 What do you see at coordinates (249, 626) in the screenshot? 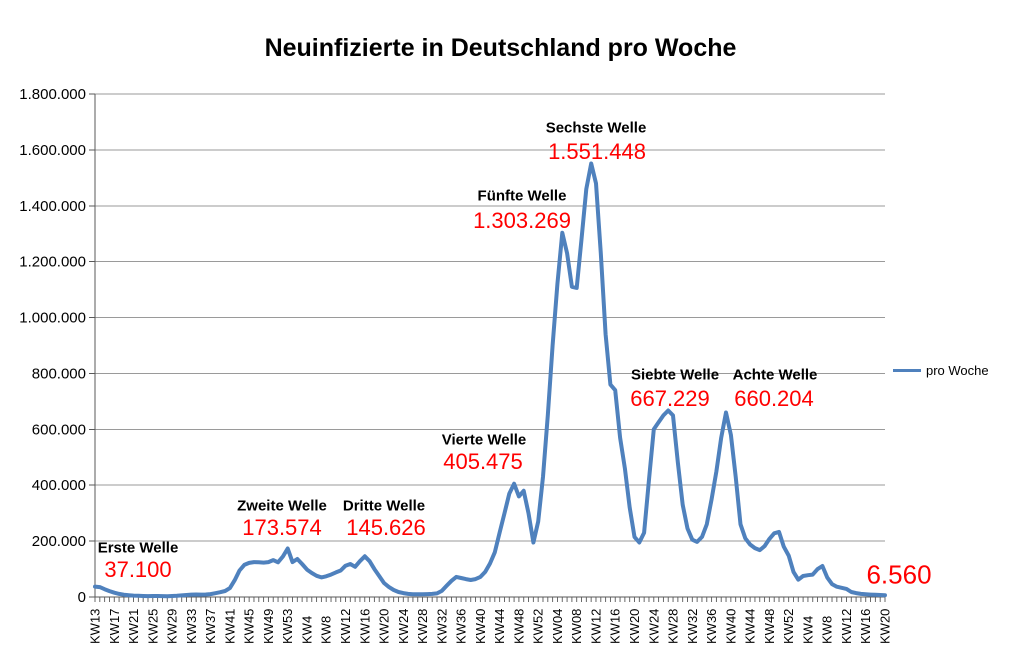
I see `x-axis-label: KW45` at bounding box center [249, 626].